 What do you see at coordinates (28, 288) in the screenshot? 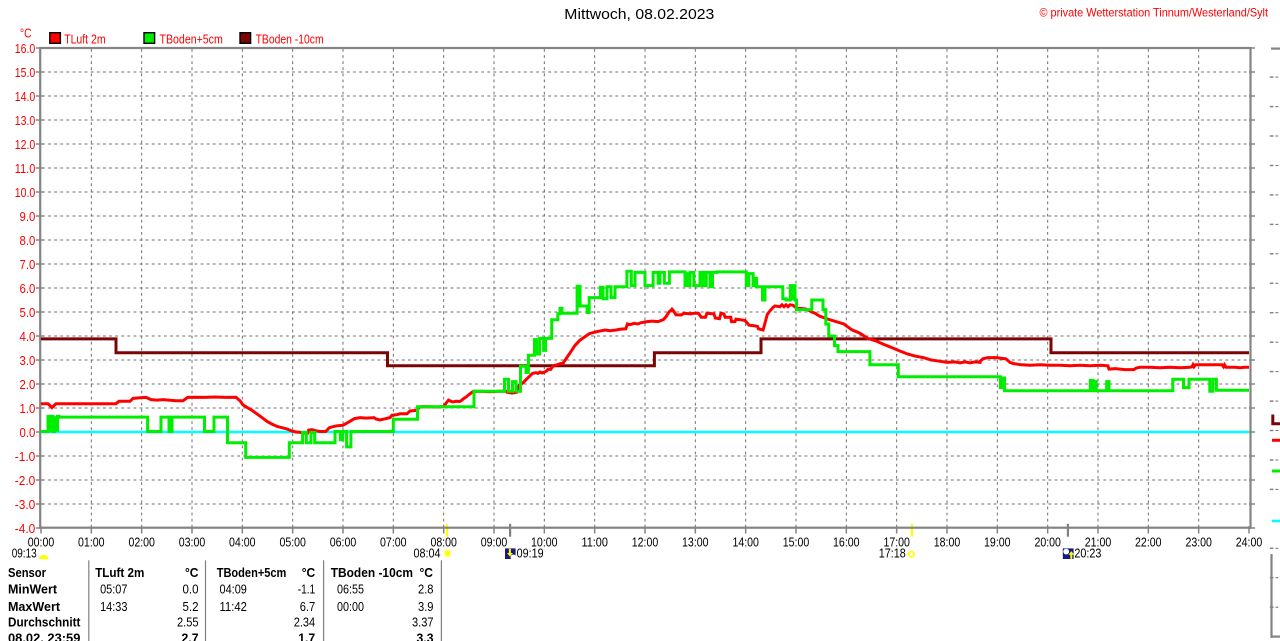
I see `svg-text: 6.0` at bounding box center [28, 288].